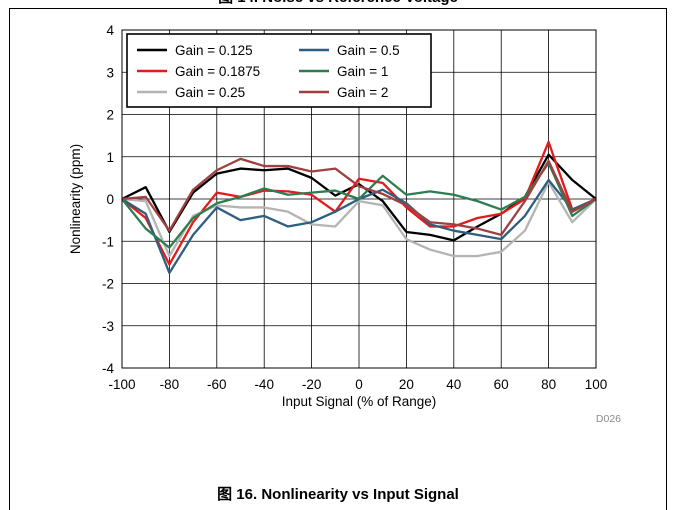 The height and width of the screenshot is (510, 676). Describe the element at coordinates (108, 284) in the screenshot. I see `y-tick-label: -2` at that location.